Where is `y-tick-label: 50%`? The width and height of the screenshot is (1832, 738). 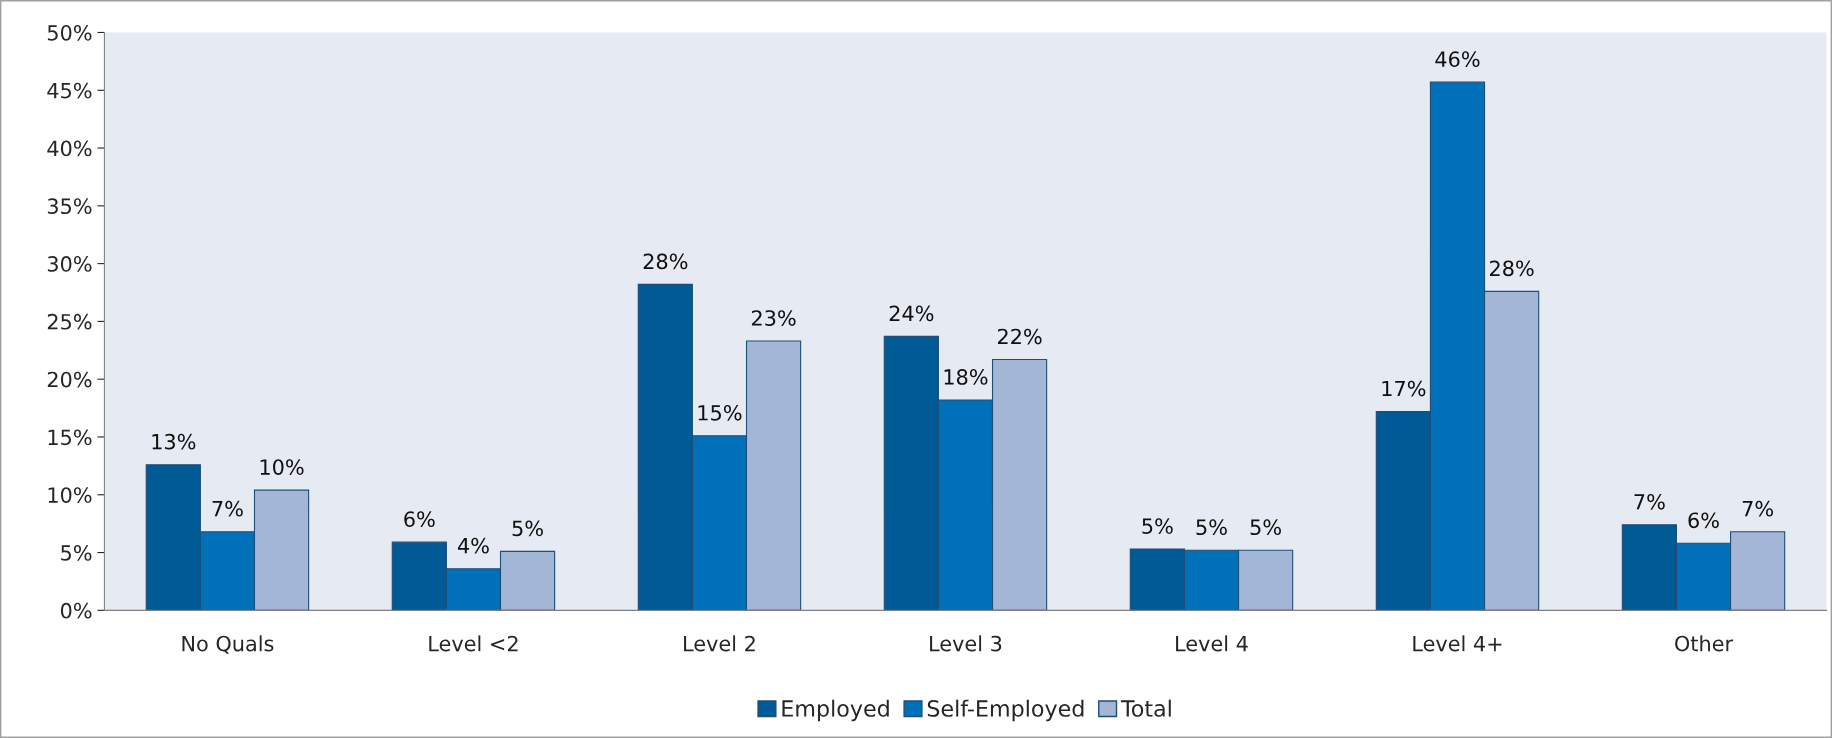
y-tick-label: 50% is located at coordinates (69, 32).